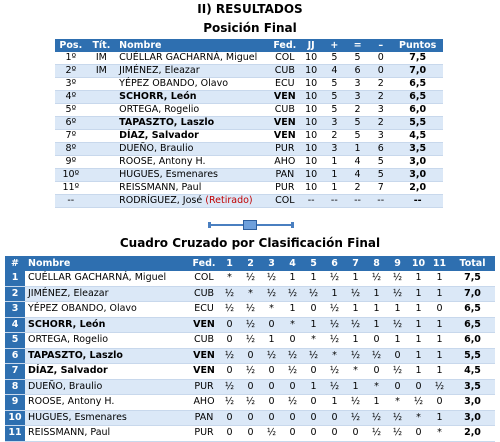  I want to click on horizontal-slider, so click(251, 225).